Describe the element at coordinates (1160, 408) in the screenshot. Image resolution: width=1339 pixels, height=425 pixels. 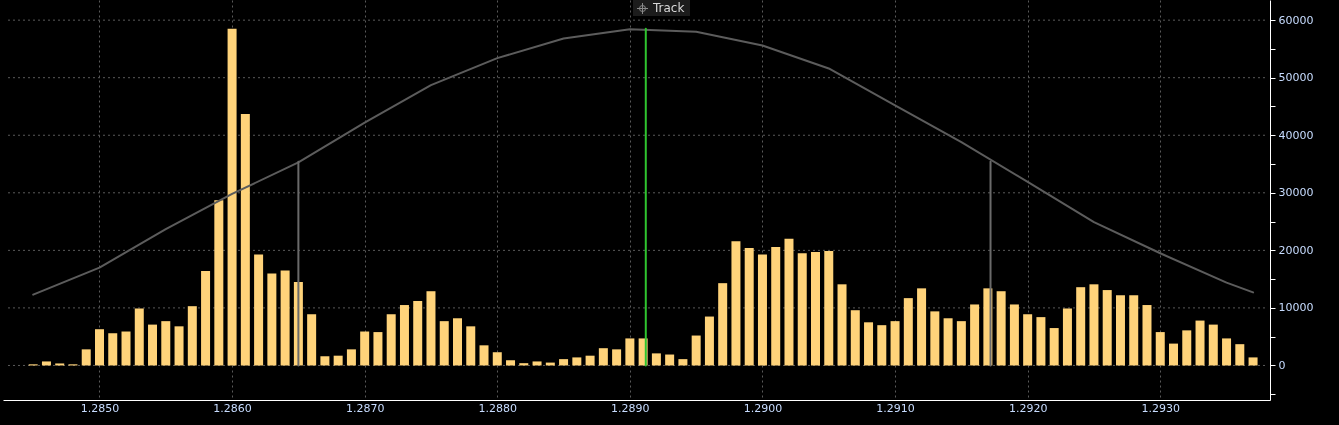
I see `x-tick-label: 1.2930` at that location.